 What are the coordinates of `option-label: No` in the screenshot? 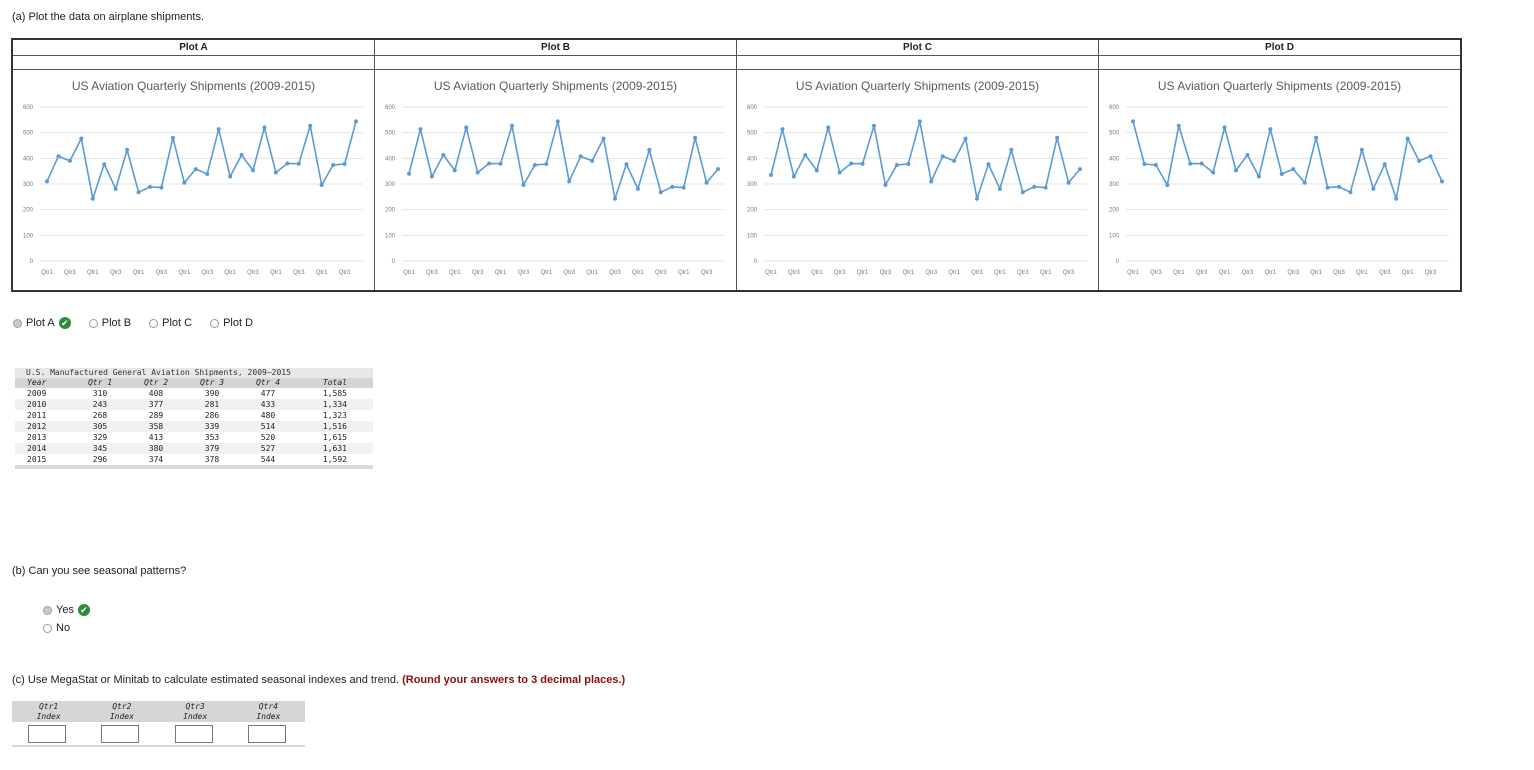 It's located at (63, 628).